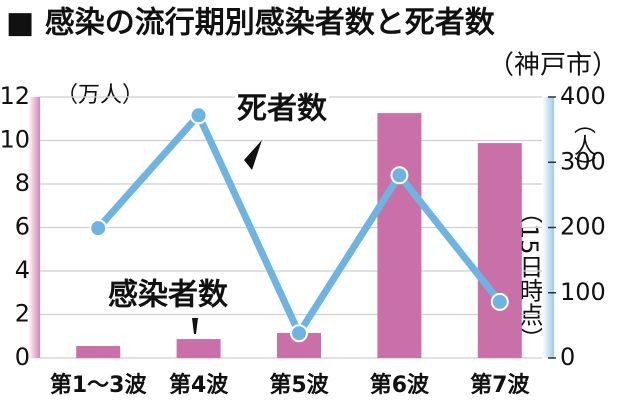 The width and height of the screenshot is (624, 407). Describe the element at coordinates (583, 227) in the screenshot. I see `y2-tick-label: 200` at that location.